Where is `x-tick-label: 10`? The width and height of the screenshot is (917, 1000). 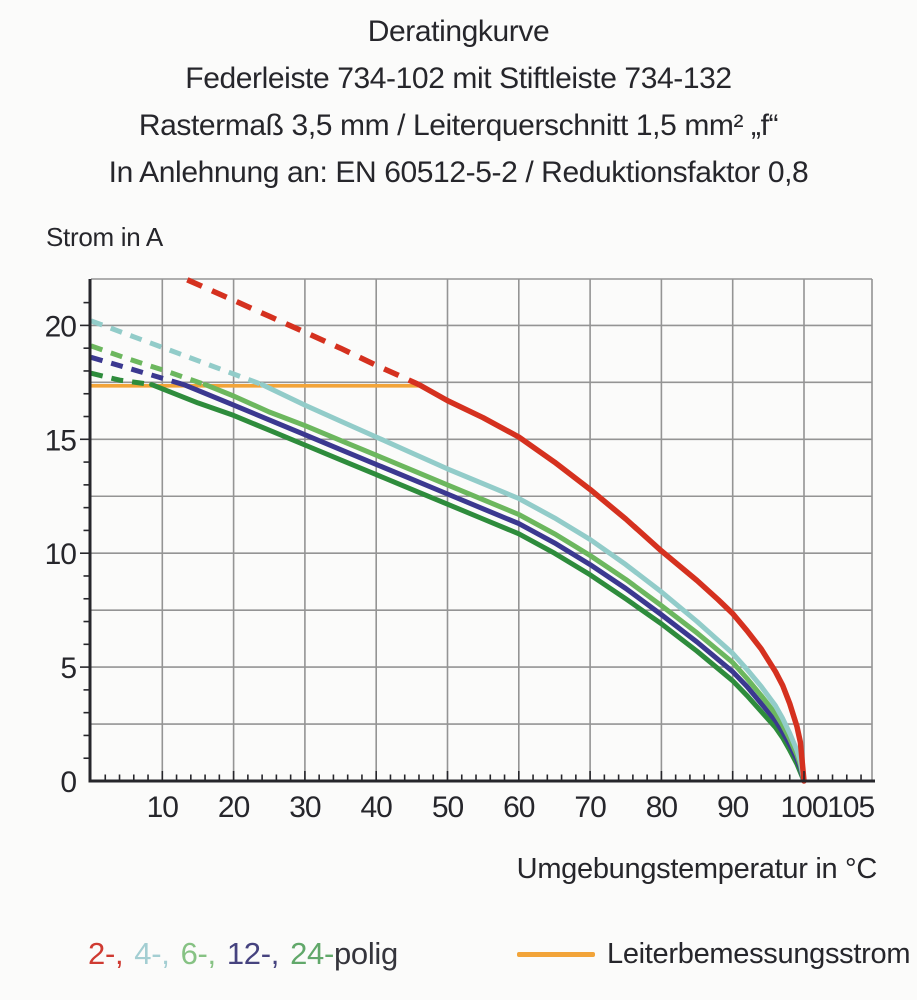 x-tick-label: 10 is located at coordinates (163, 807).